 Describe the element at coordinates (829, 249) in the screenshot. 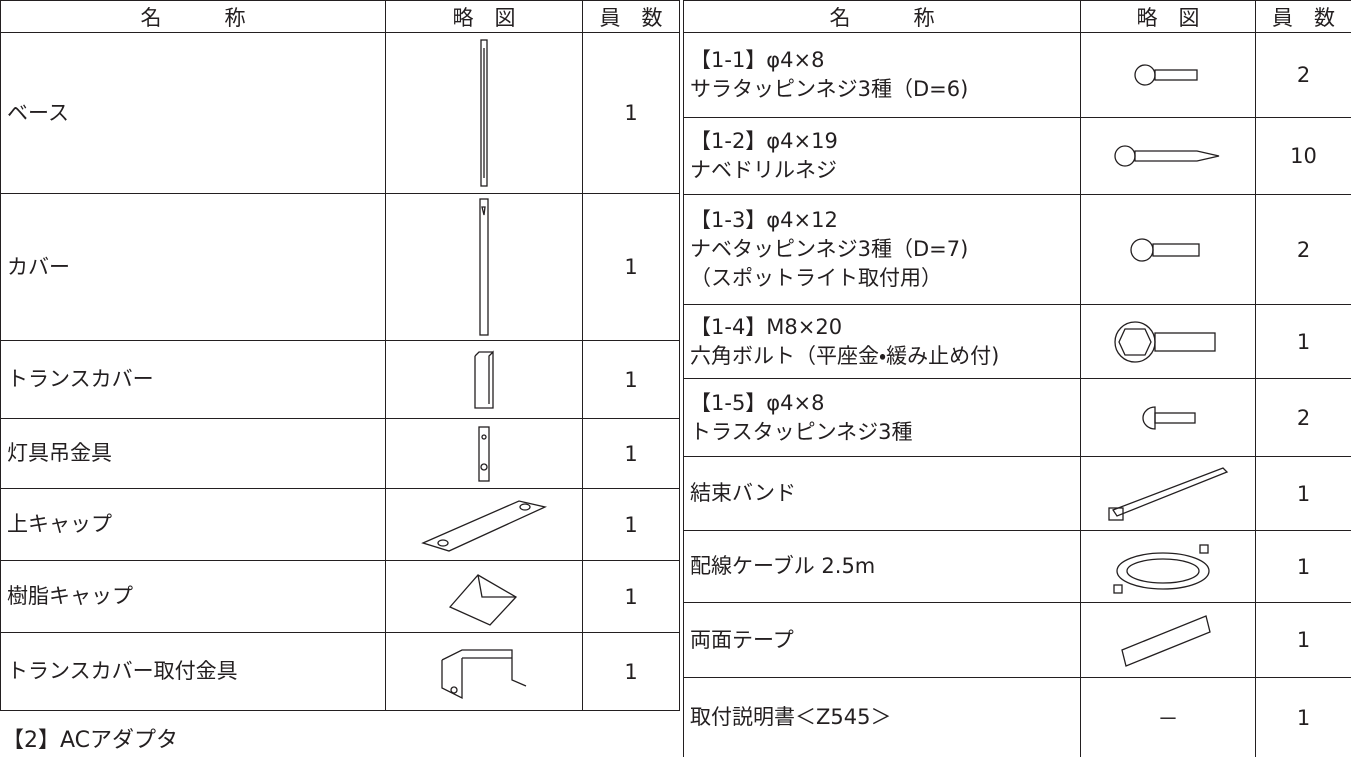

I see `name-line: ナベタッピンネジ3種（D=7)` at that location.